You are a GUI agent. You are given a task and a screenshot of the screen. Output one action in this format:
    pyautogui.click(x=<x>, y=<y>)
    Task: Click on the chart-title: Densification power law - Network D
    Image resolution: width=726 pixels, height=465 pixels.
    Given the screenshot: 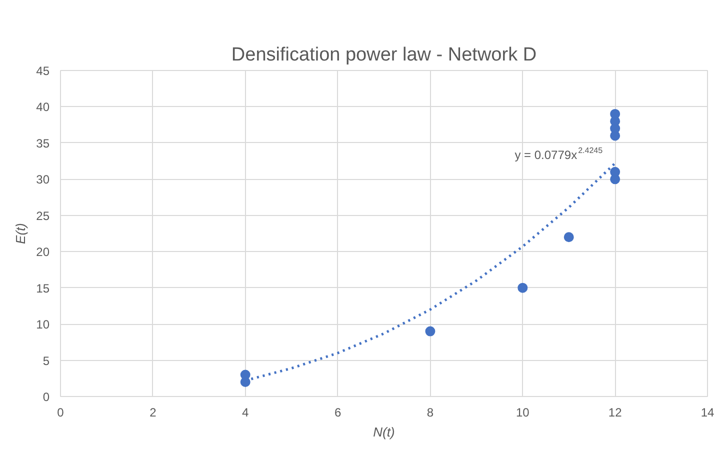 What is the action you would take?
    pyautogui.click(x=384, y=55)
    